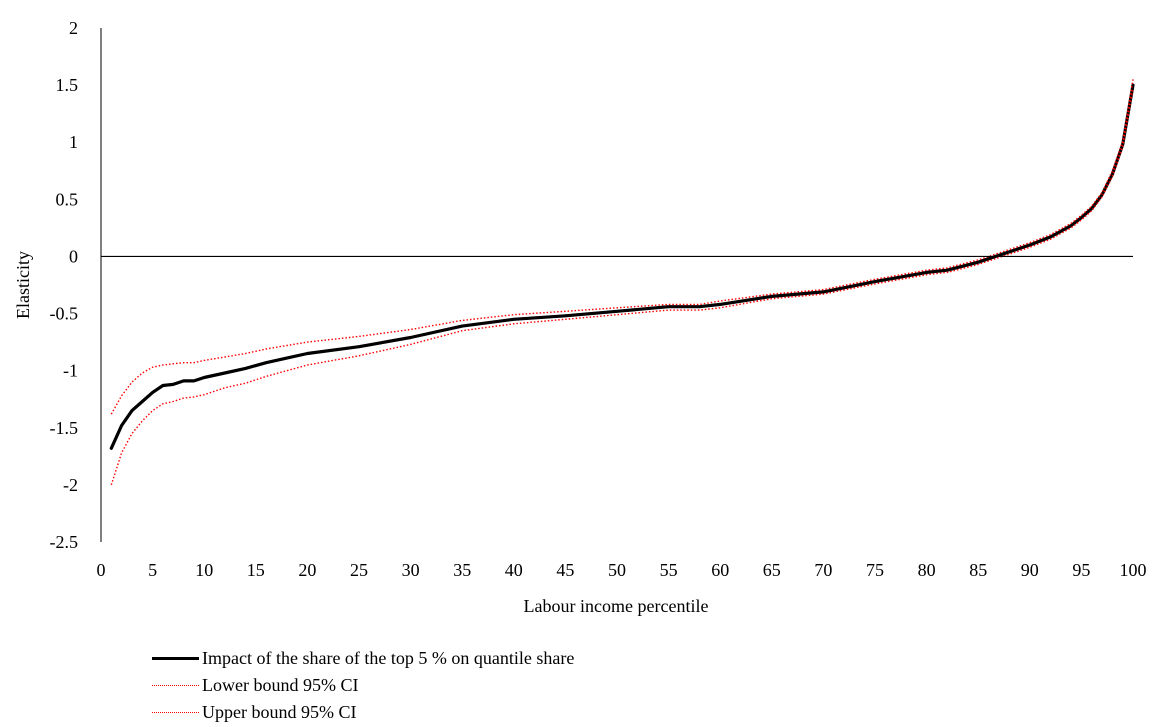 The image size is (1155, 727). What do you see at coordinates (411, 570) in the screenshot?
I see `x-tick-label: 30` at bounding box center [411, 570].